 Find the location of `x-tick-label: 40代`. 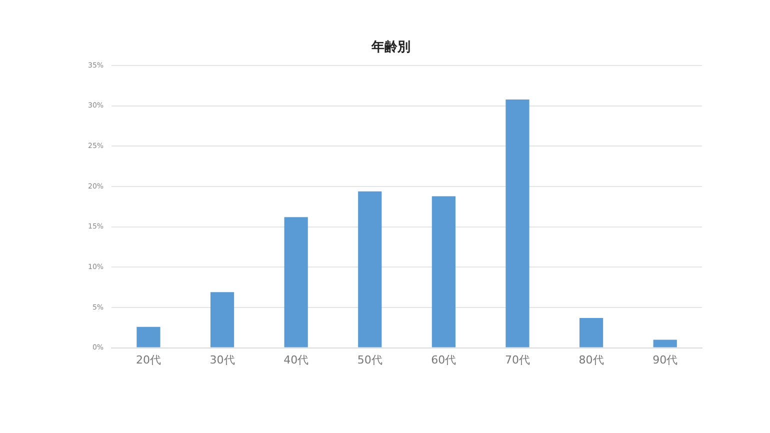

x-tick-label: 40代 is located at coordinates (296, 359).